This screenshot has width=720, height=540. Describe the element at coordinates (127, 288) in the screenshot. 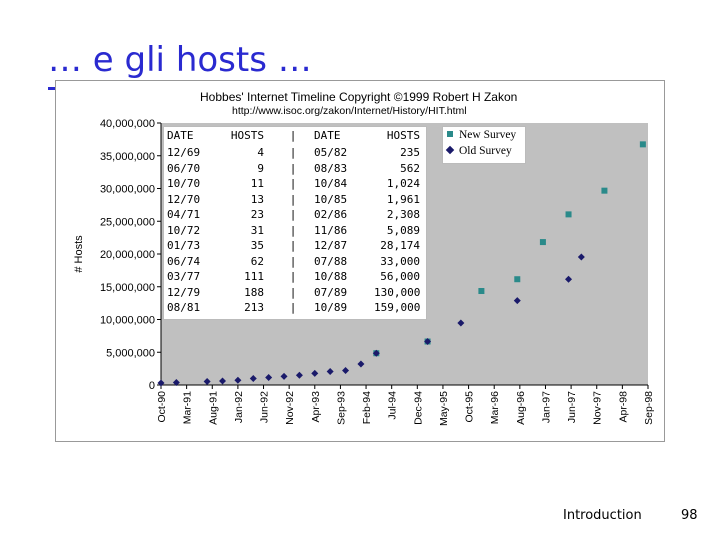

I see `y-tick-label: 15,000,000` at that location.